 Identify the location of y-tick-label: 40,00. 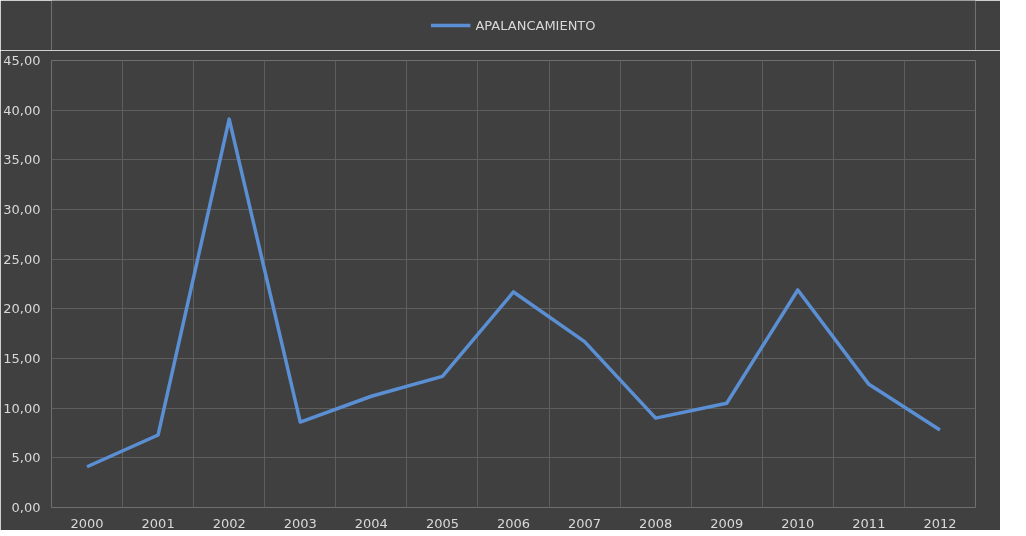
(22, 110).